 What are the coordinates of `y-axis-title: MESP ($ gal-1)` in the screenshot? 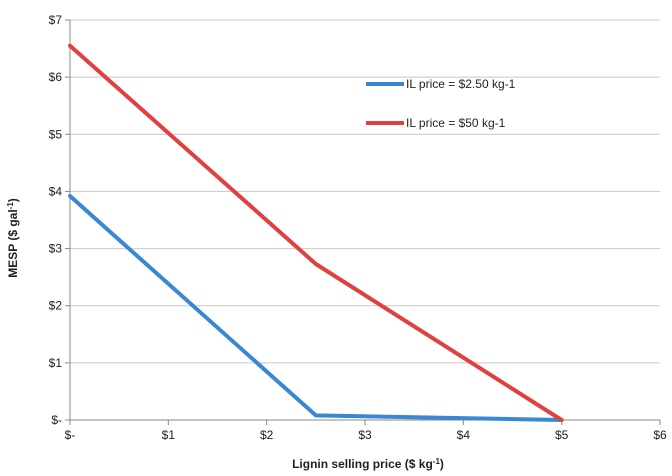 It's located at (13, 238).